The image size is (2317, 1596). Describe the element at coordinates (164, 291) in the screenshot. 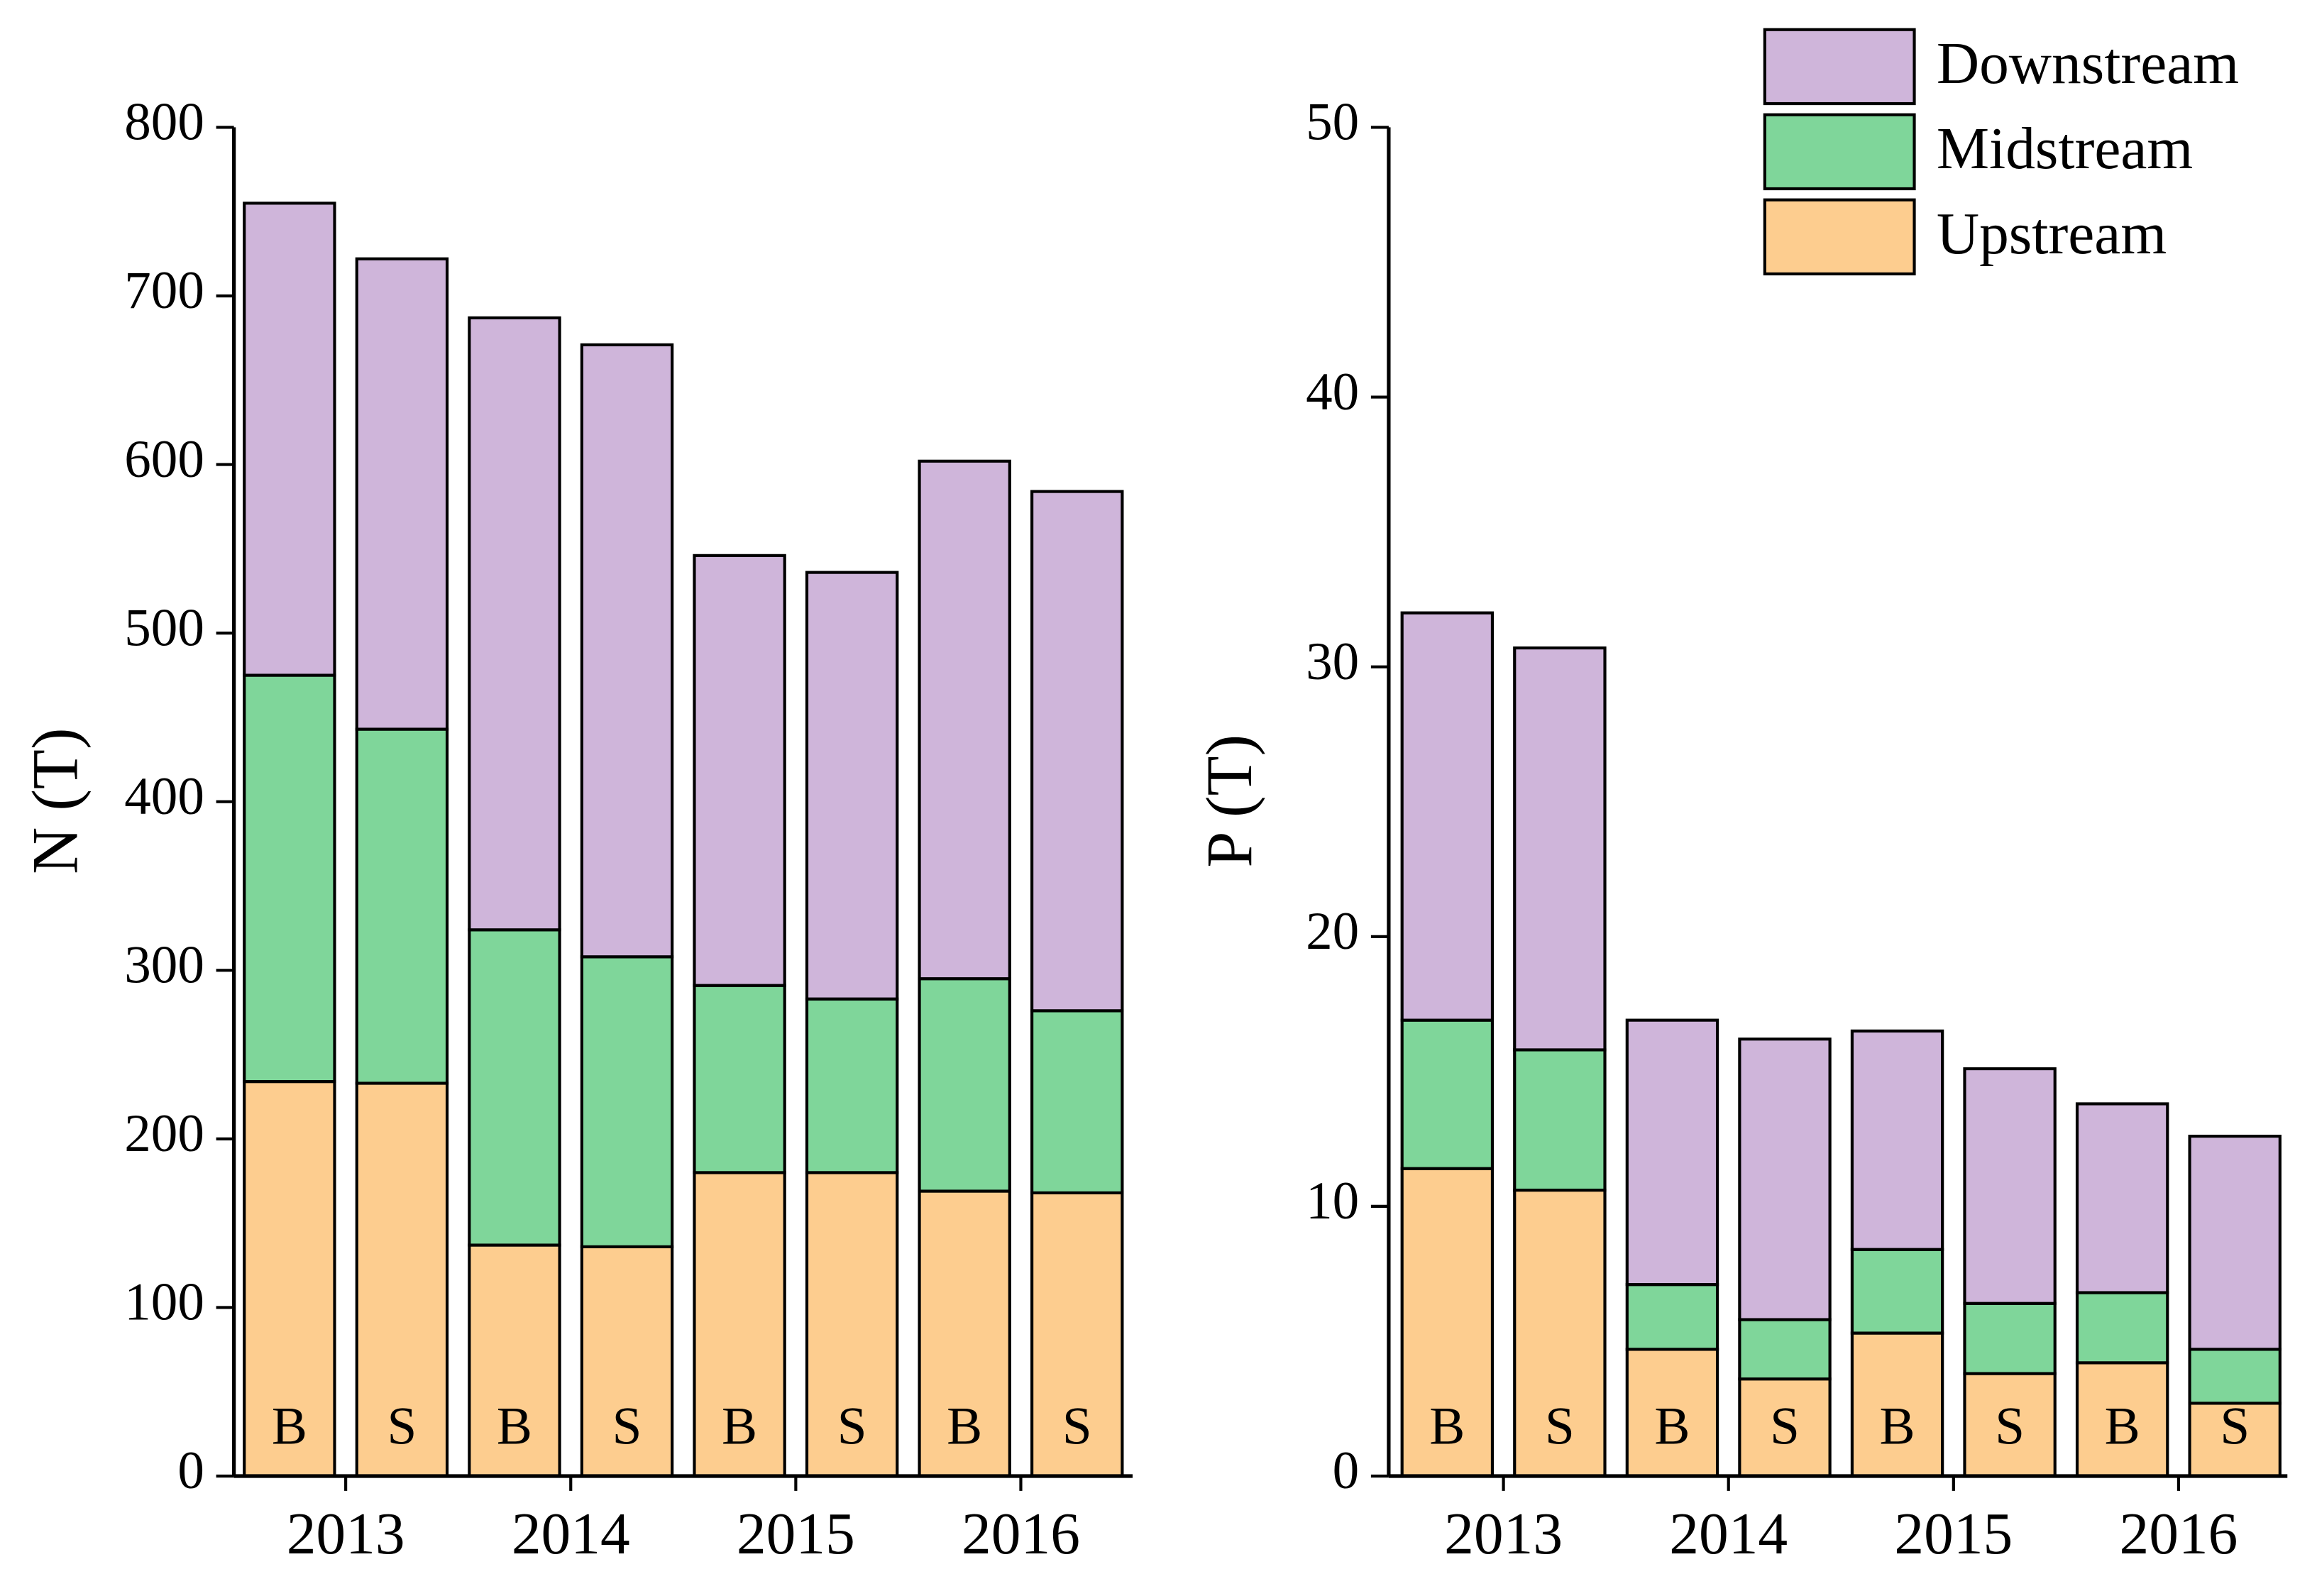

I see `y-tick-label: 700` at that location.